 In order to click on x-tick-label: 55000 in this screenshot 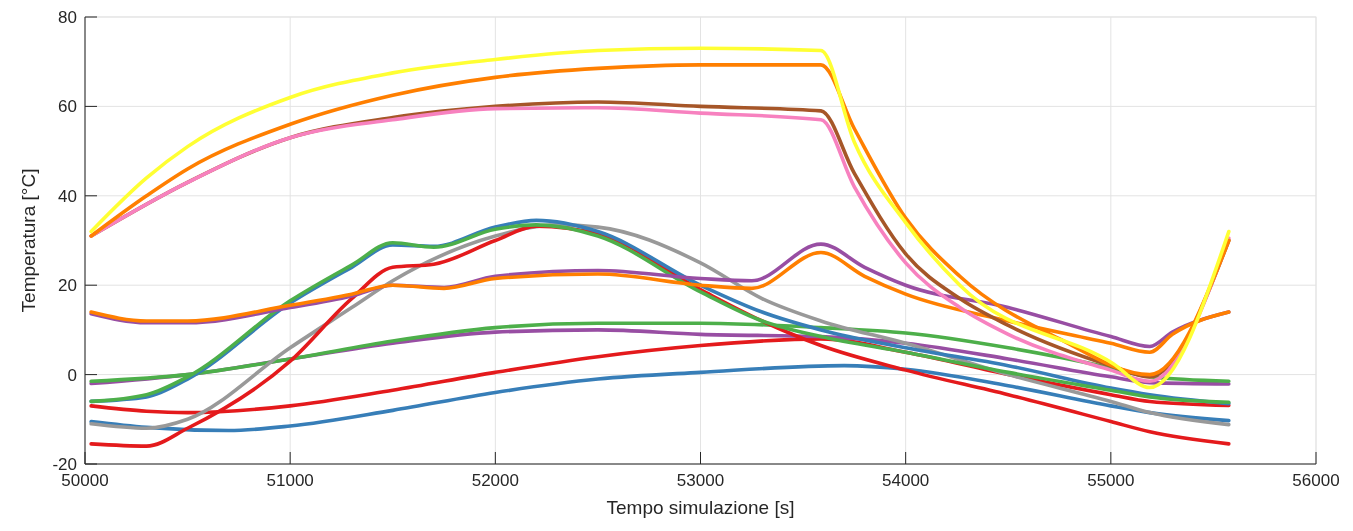, I will do `click(1111, 480)`.